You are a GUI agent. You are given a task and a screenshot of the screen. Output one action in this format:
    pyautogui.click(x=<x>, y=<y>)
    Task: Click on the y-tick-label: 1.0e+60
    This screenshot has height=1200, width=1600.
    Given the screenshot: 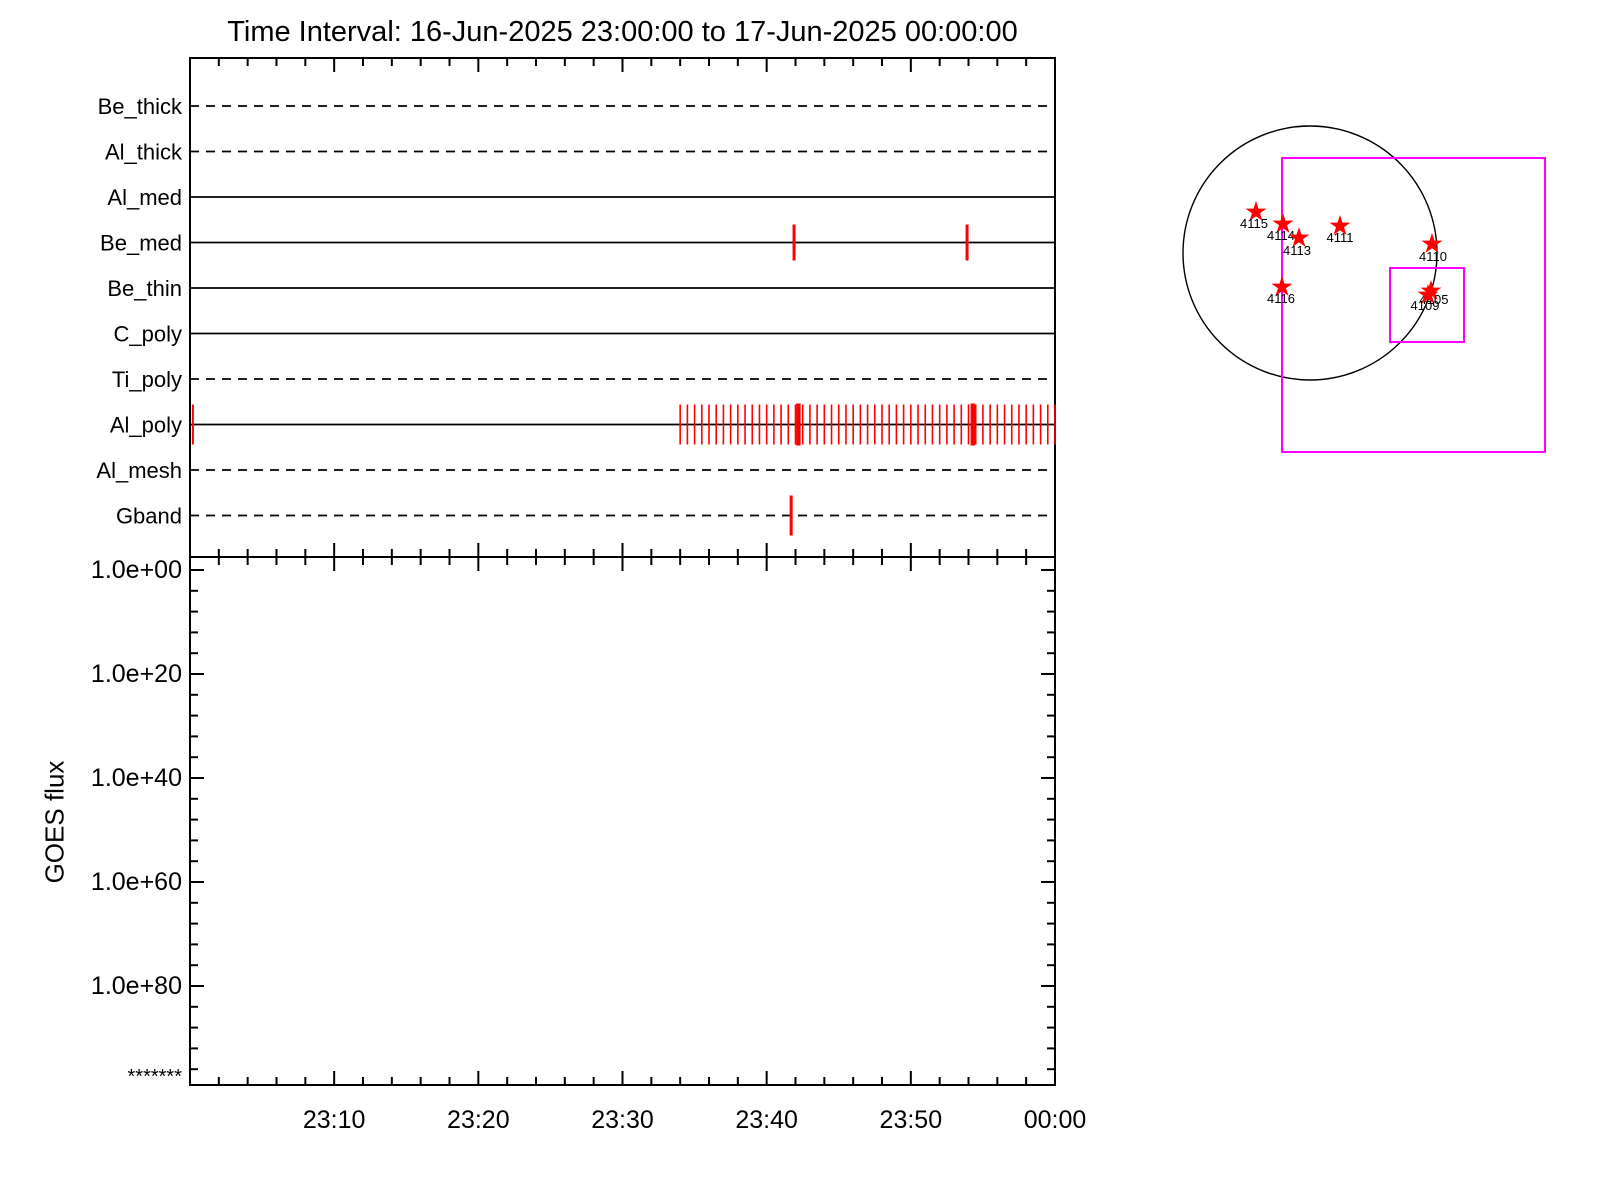 What is the action you would take?
    pyautogui.click(x=136, y=882)
    